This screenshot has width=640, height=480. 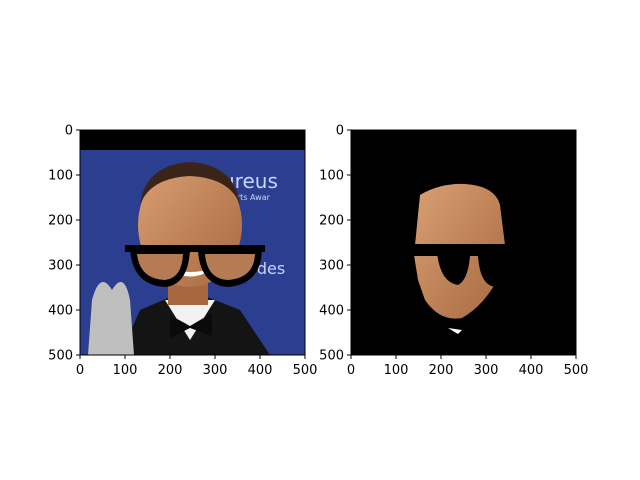 I want to click on left-ytick-label: 0, so click(x=69, y=131).